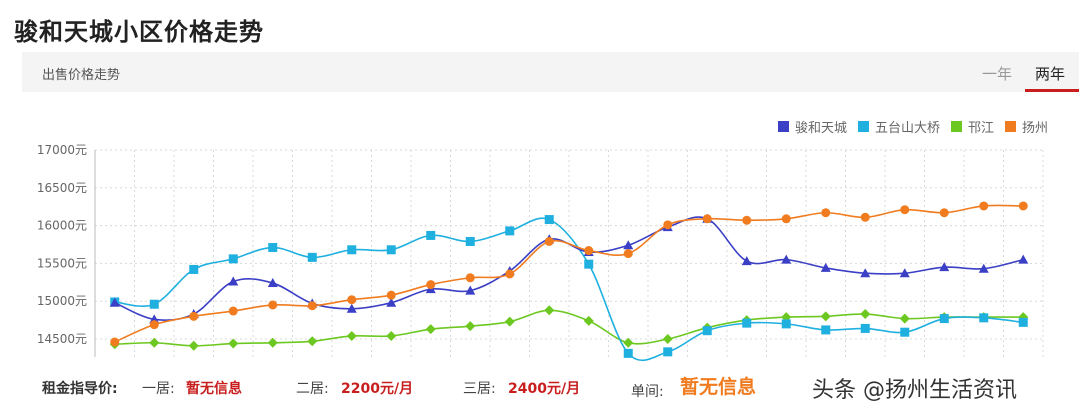 This screenshot has height=418, width=1080. What do you see at coordinates (821, 128) in the screenshot?
I see `legend-label: 骏和天城` at bounding box center [821, 128].